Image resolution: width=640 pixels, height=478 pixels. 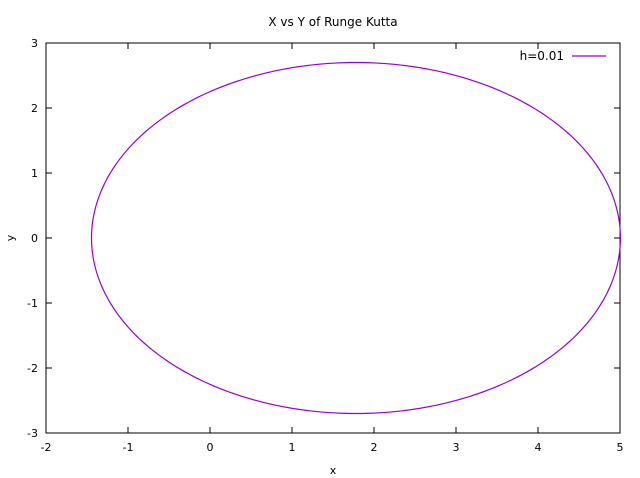 I want to click on x-axis-title: x, so click(x=333, y=470).